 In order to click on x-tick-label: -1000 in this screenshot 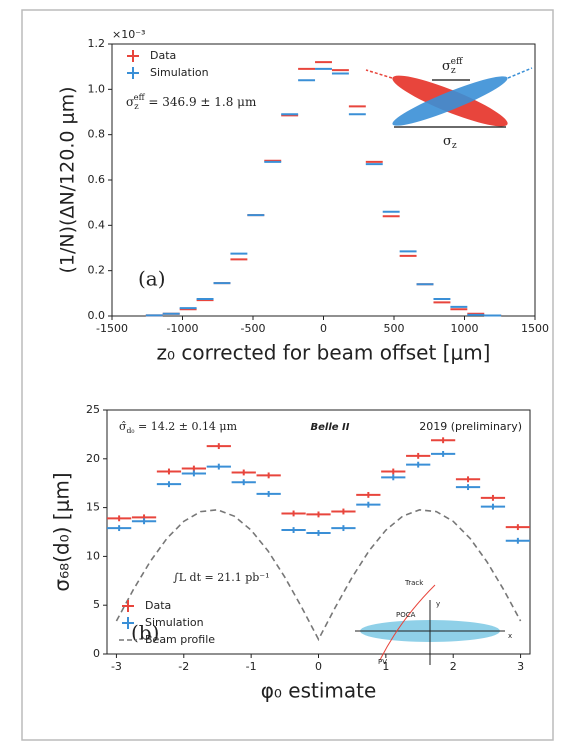, I will do `click(183, 328)`.